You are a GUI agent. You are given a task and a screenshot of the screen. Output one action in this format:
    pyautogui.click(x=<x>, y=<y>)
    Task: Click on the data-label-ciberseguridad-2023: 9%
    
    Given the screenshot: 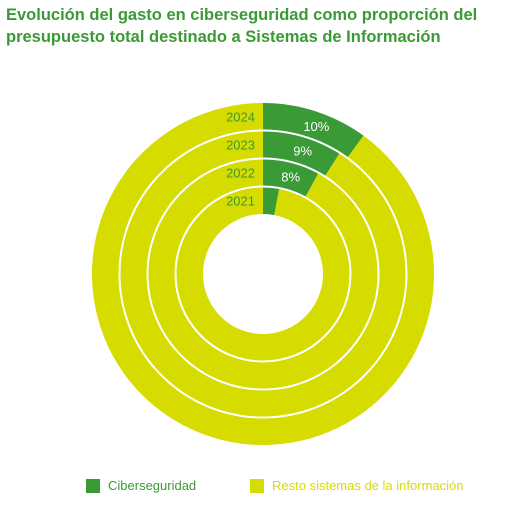 What is the action you would take?
    pyautogui.click(x=302, y=151)
    